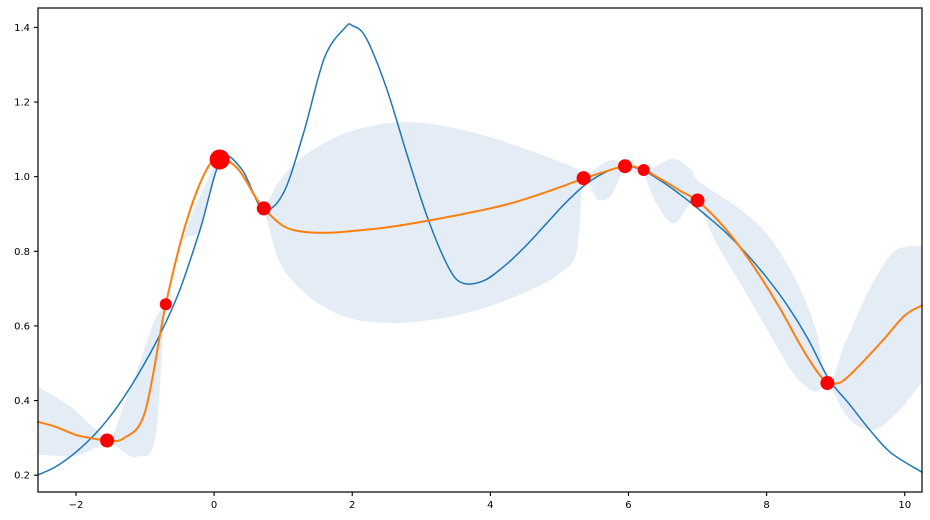  Describe the element at coordinates (766, 505) in the screenshot. I see `x-tick-label: 8` at that location.